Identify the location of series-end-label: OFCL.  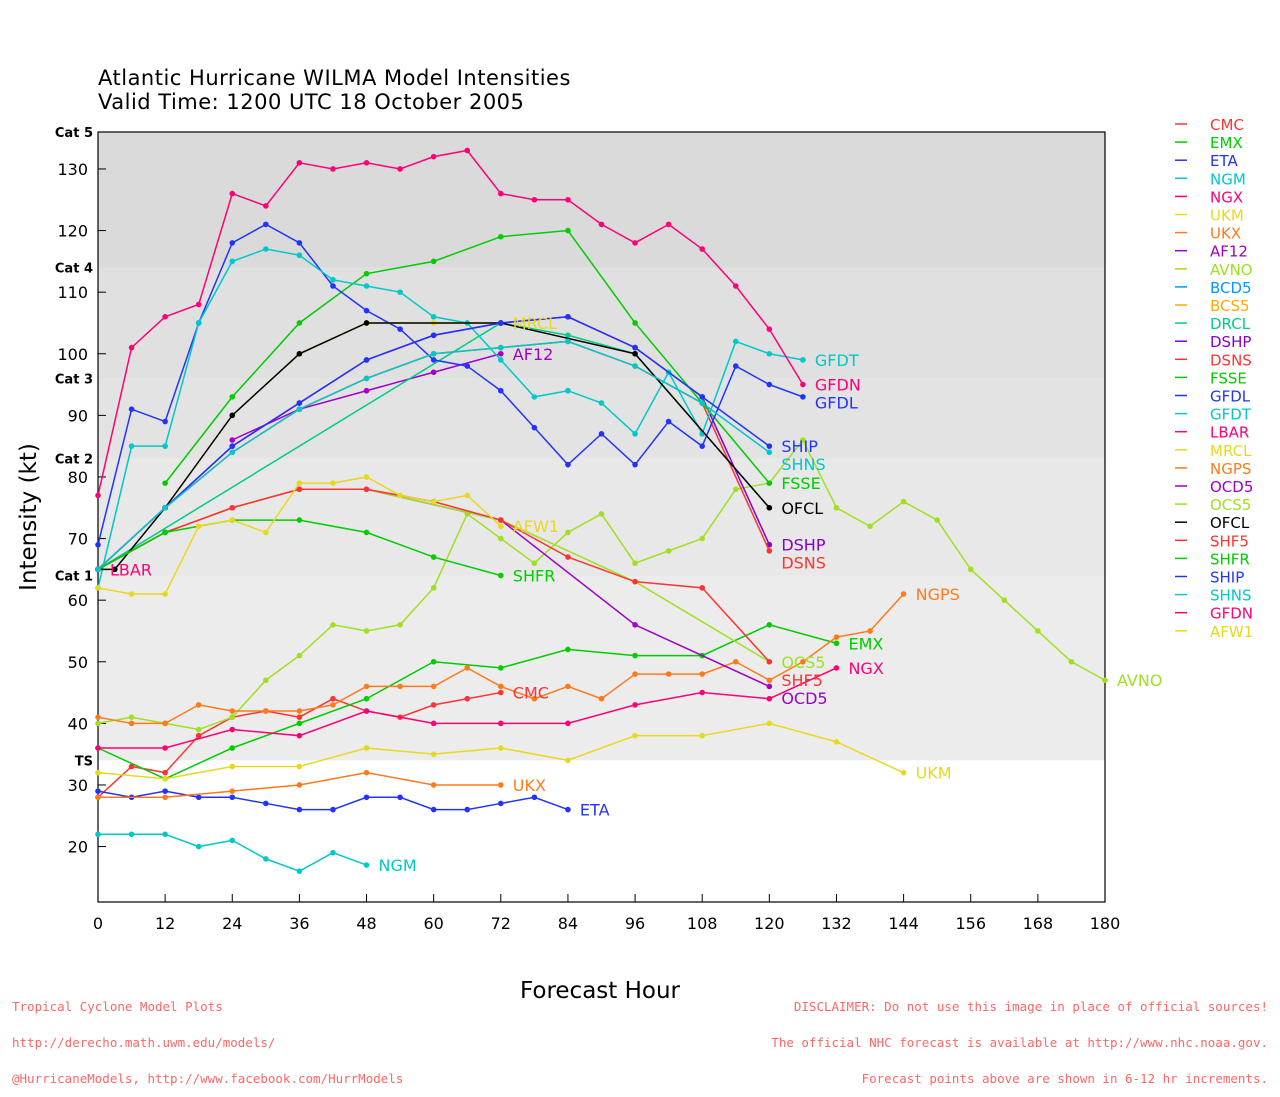
(802, 508).